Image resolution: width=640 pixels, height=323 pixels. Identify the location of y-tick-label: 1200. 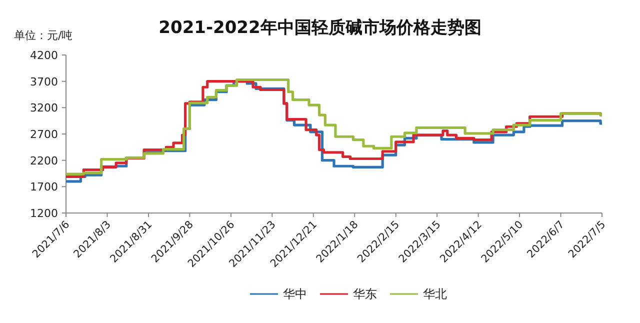
(44, 213).